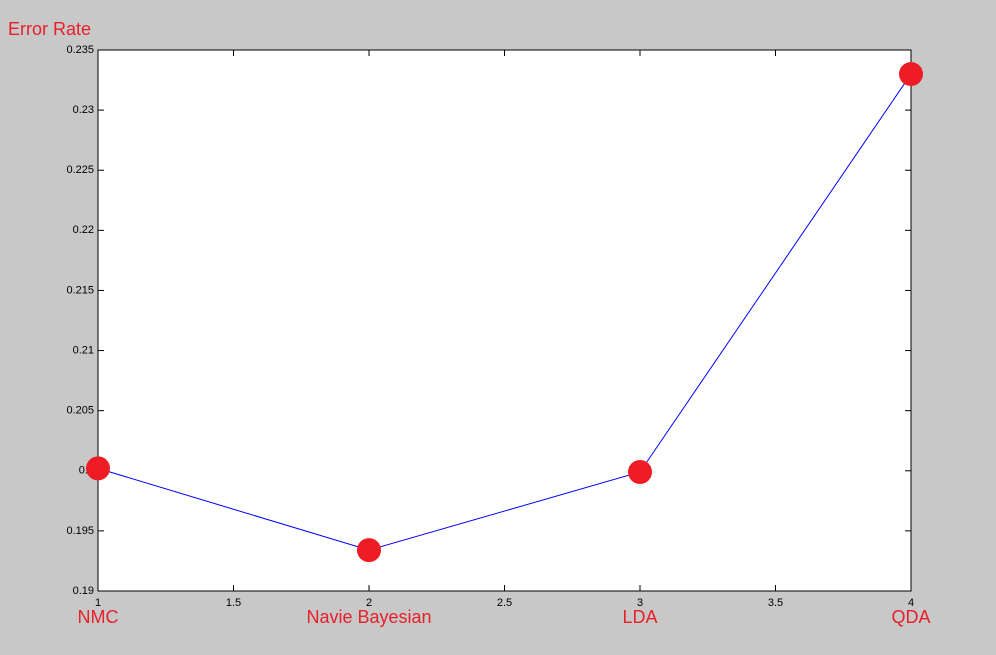  I want to click on x-tick-label: 3.5, so click(775, 603).